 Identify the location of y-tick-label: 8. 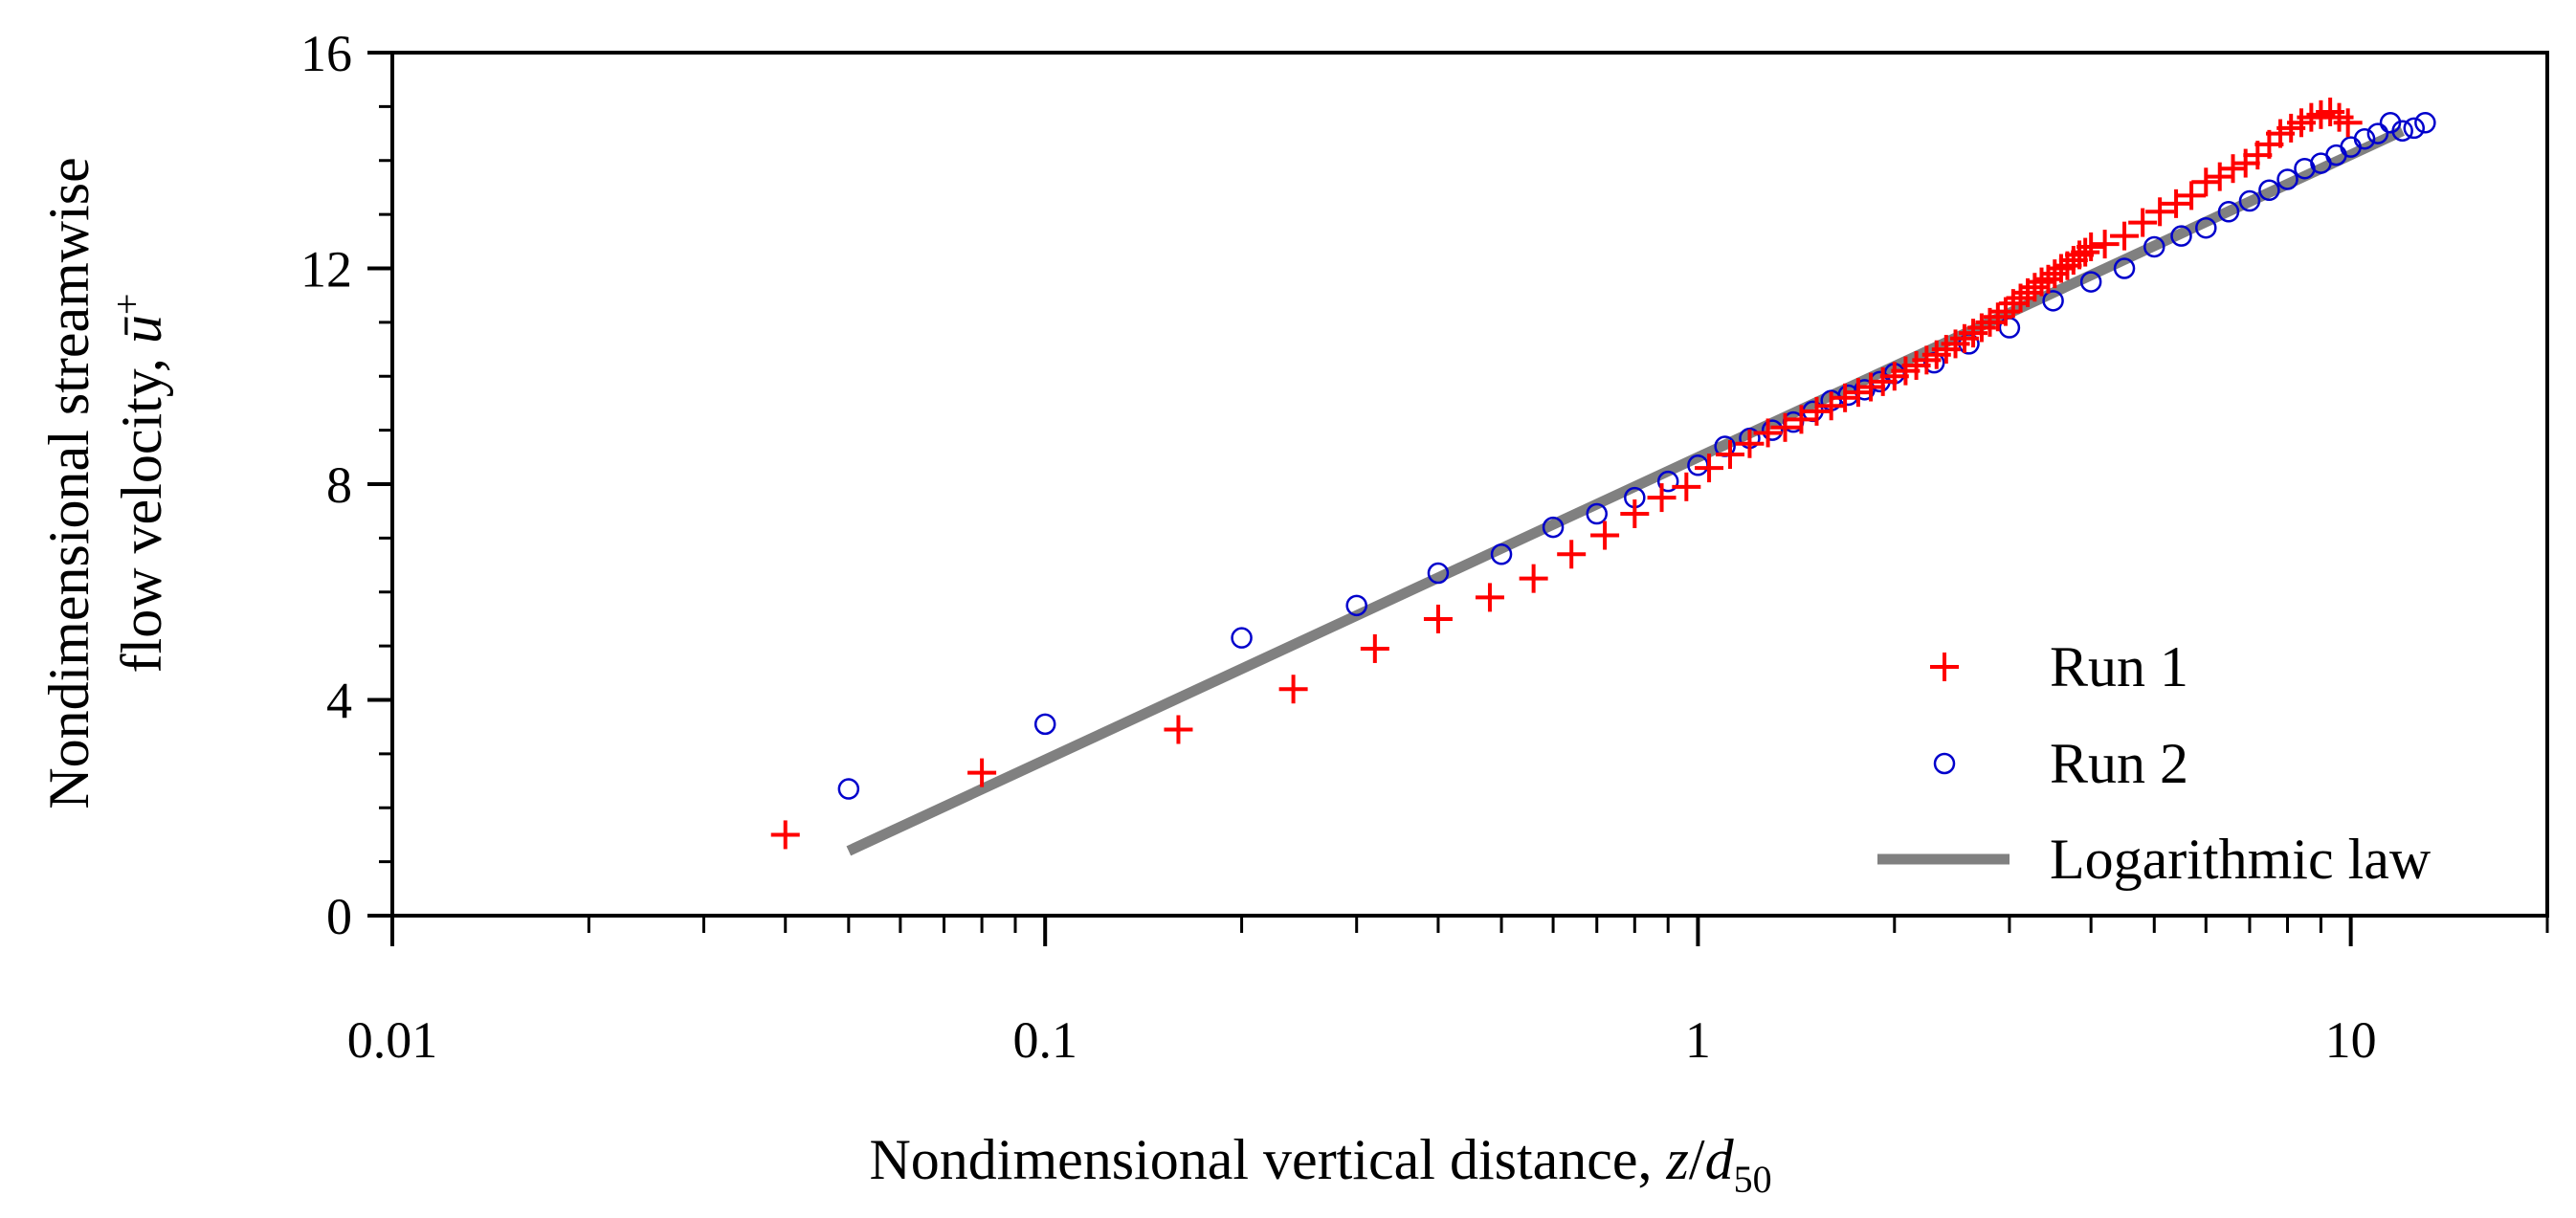
(339, 485).